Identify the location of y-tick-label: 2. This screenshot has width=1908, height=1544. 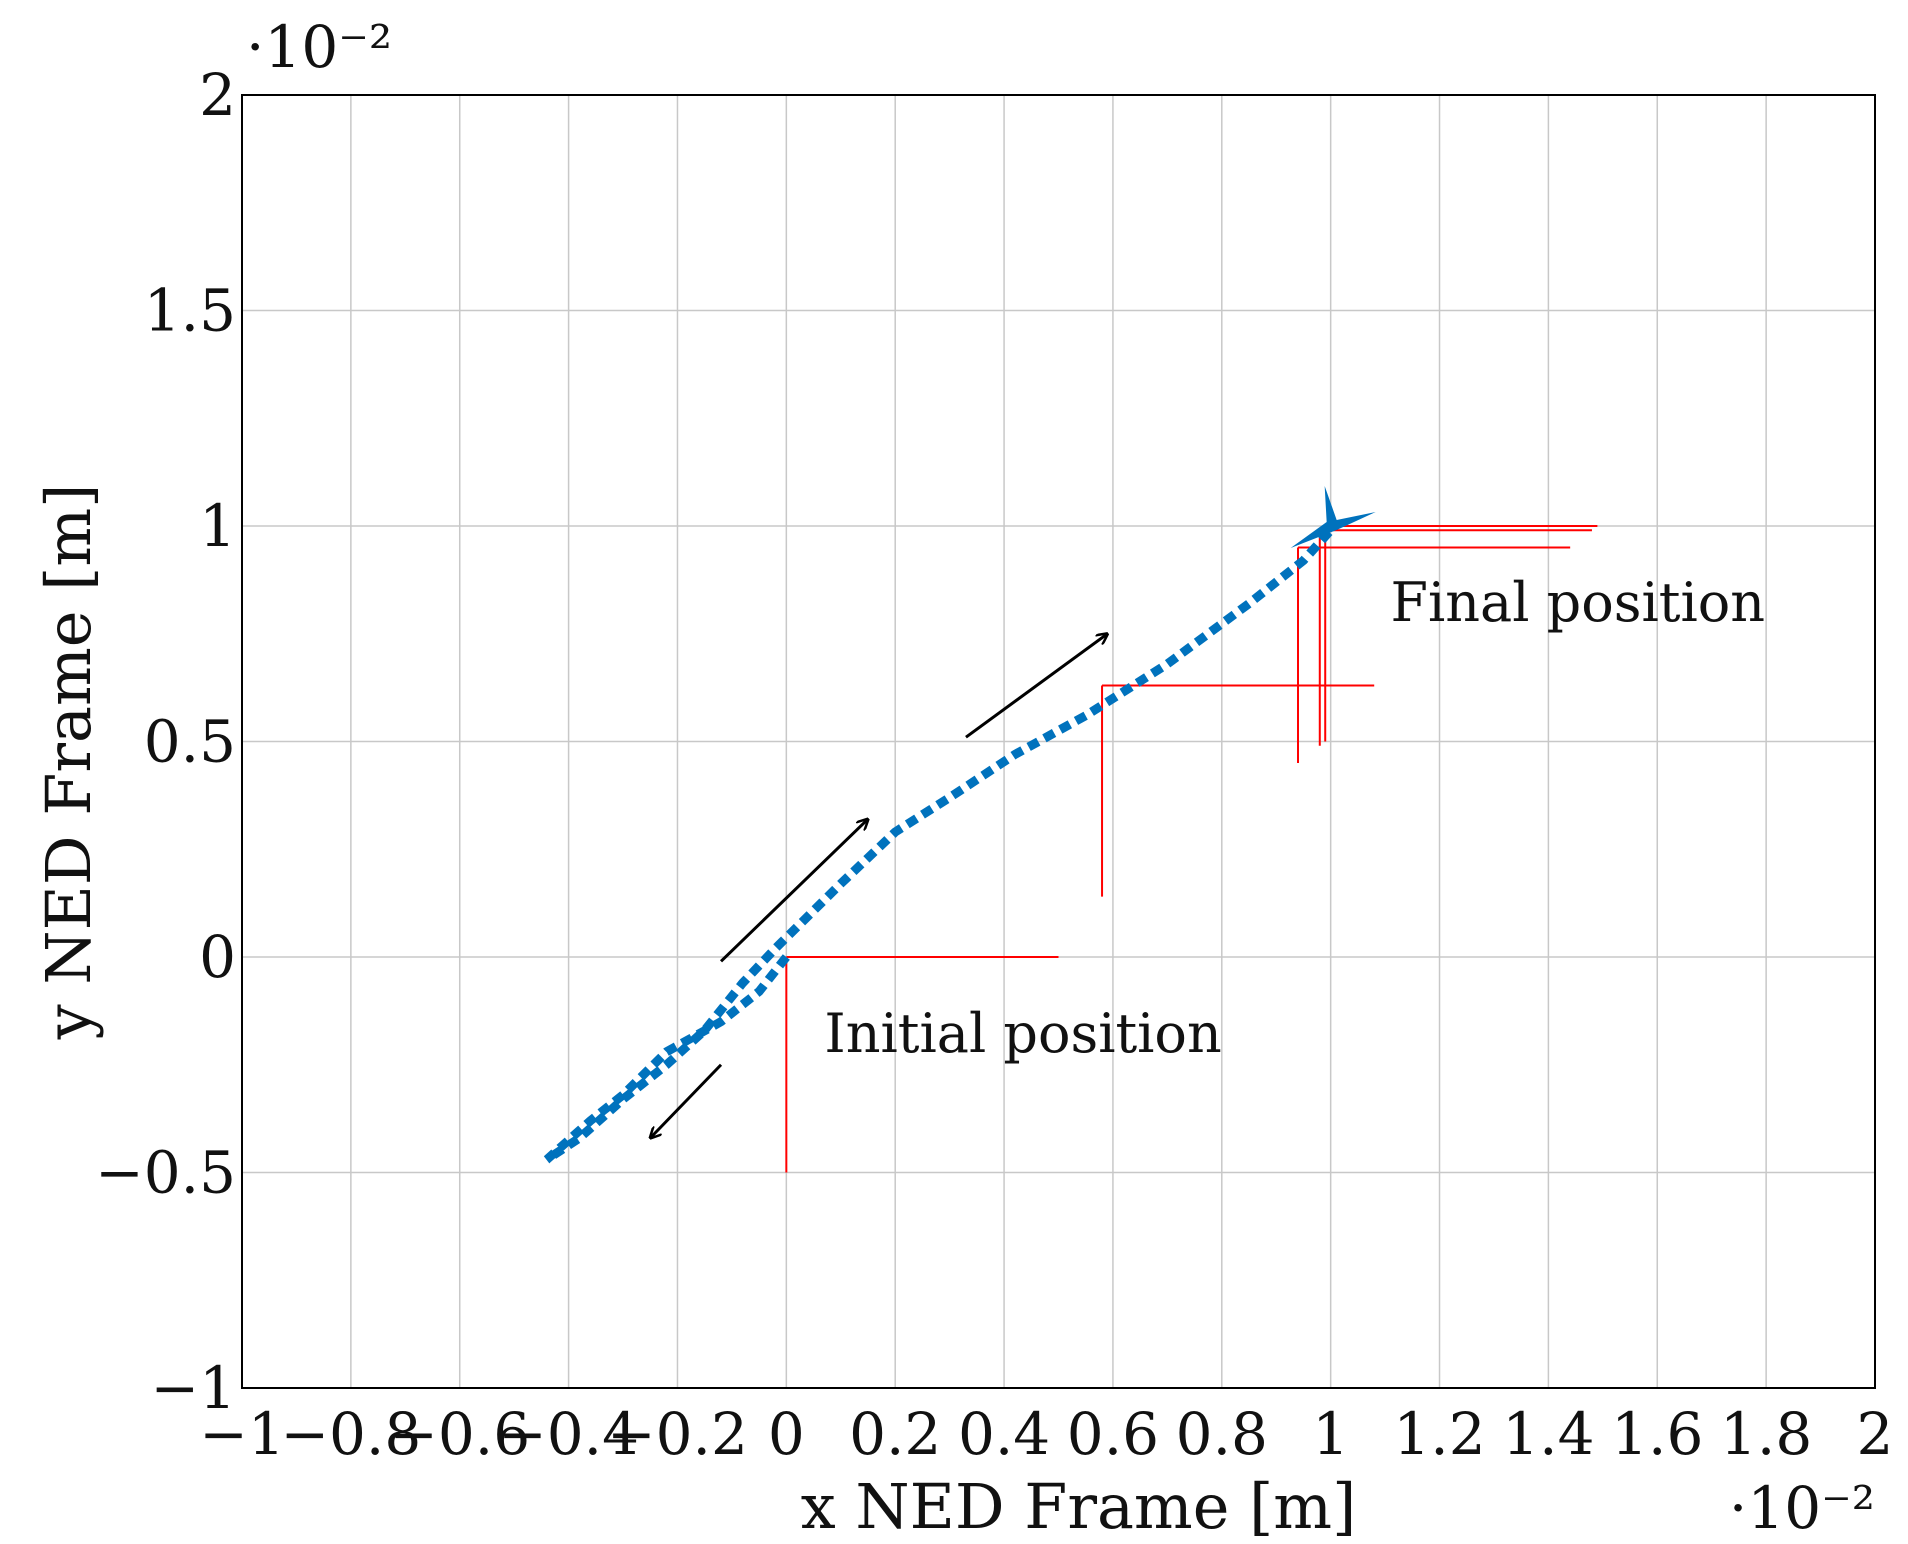
(217, 95).